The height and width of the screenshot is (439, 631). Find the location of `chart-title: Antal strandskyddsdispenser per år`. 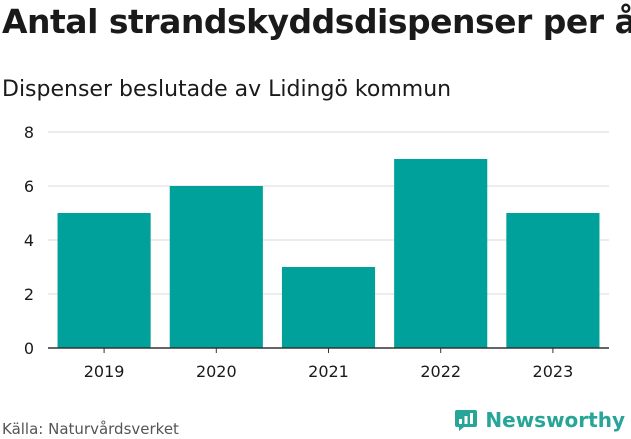

chart-title: Antal strandskyddsdispenser per år is located at coordinates (316, 21).